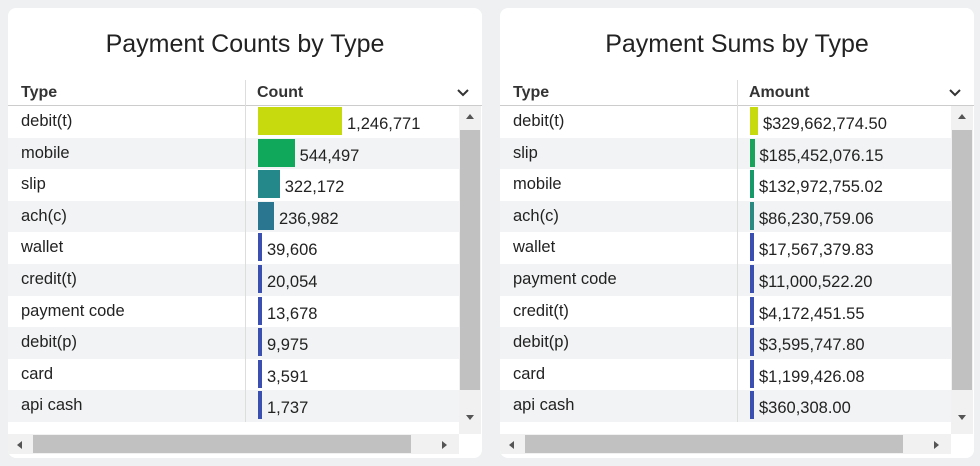  What do you see at coordinates (812, 376) in the screenshot?
I see `amount-cell: $1,199,426.08` at bounding box center [812, 376].